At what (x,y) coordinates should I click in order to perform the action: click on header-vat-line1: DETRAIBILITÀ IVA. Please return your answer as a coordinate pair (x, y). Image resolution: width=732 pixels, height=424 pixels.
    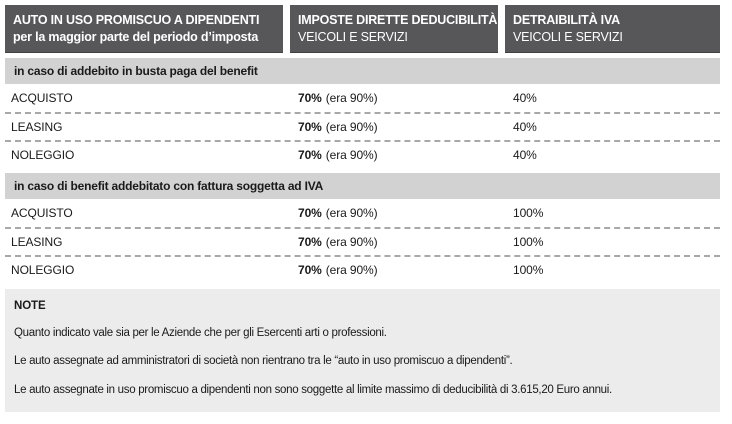
    Looking at the image, I should click on (566, 19).